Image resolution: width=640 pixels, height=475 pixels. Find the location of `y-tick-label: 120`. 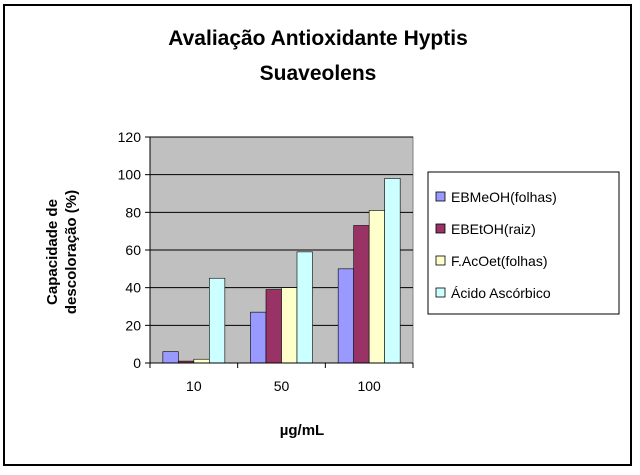

y-tick-label: 120 is located at coordinates (130, 137).